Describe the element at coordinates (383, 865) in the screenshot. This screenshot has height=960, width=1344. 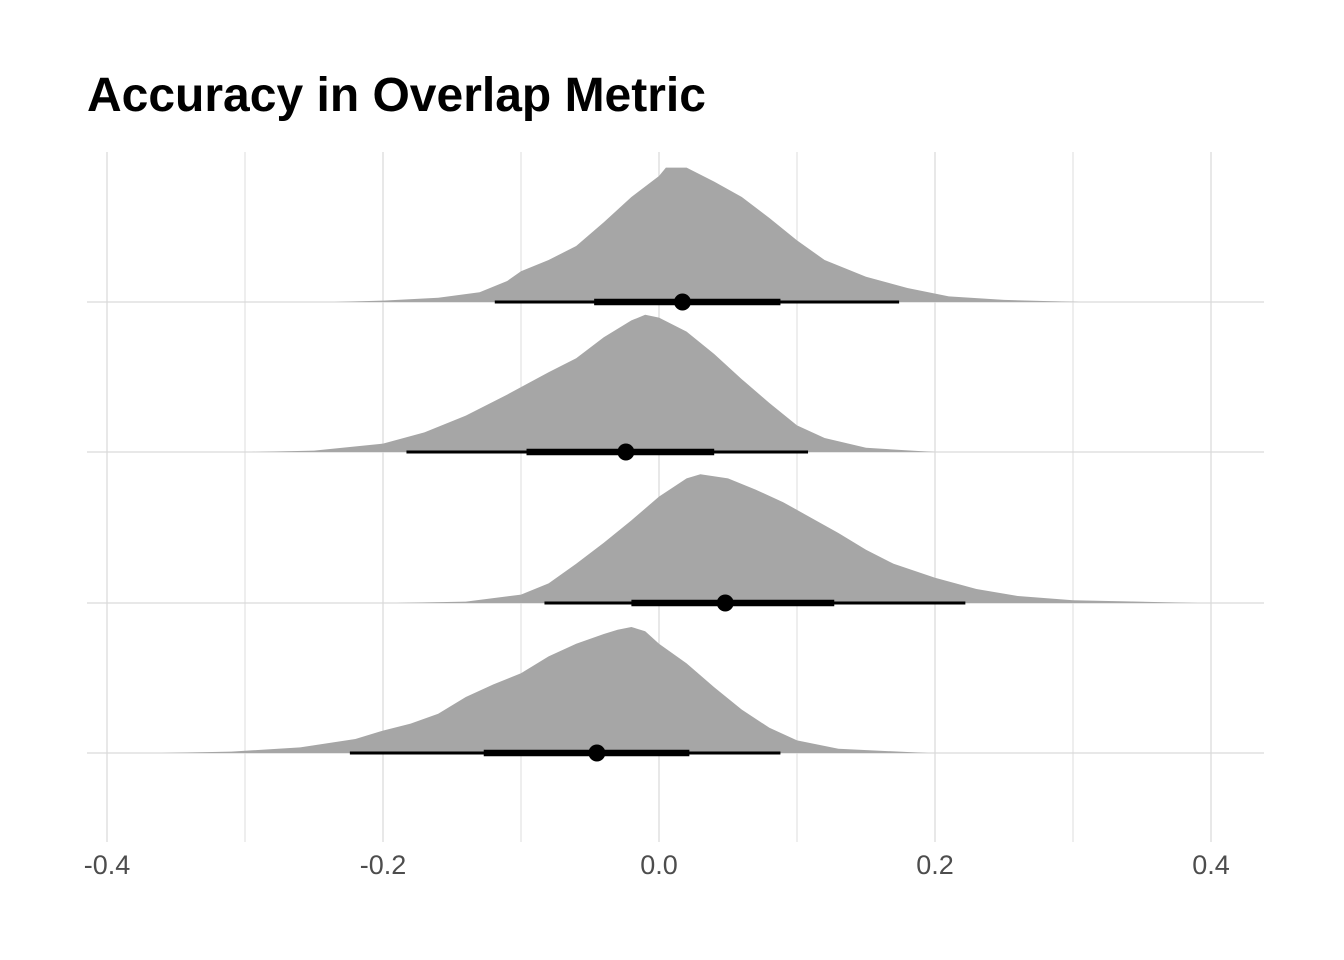
I see `x-tick-label: -0.2` at that location.